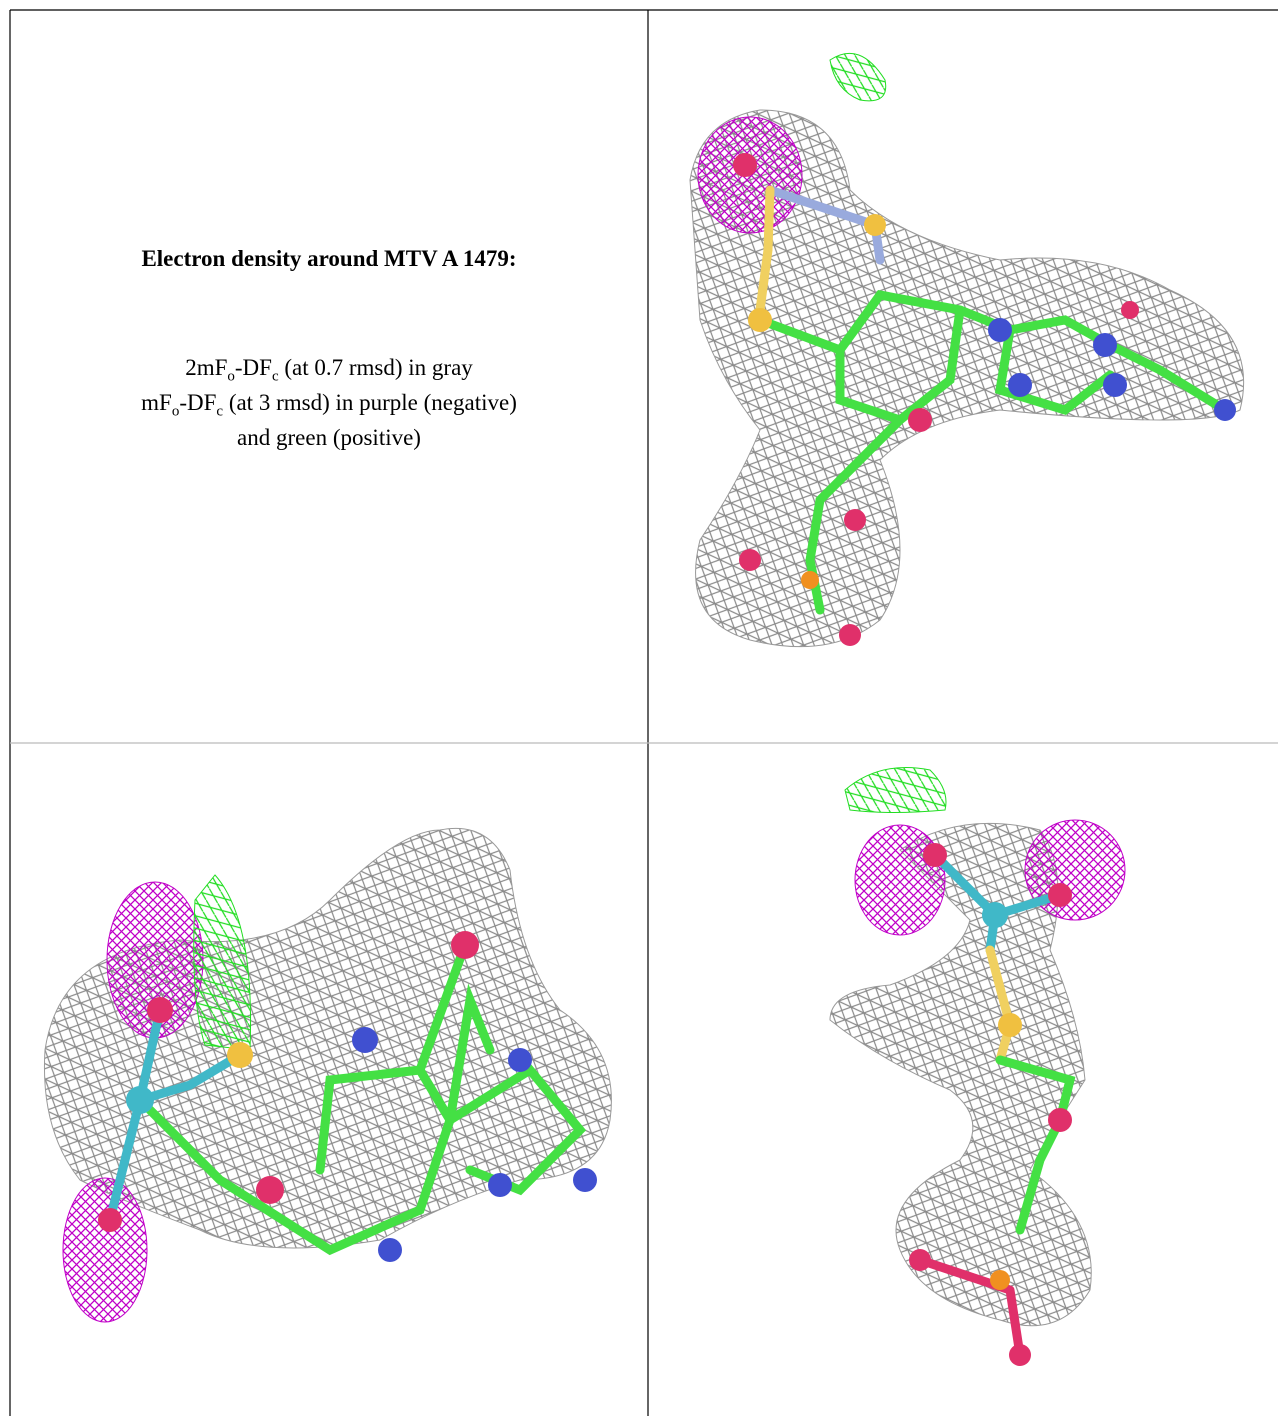 The height and width of the screenshot is (1416, 1278). What do you see at coordinates (156, 402) in the screenshot?
I see `text-run: mF` at bounding box center [156, 402].